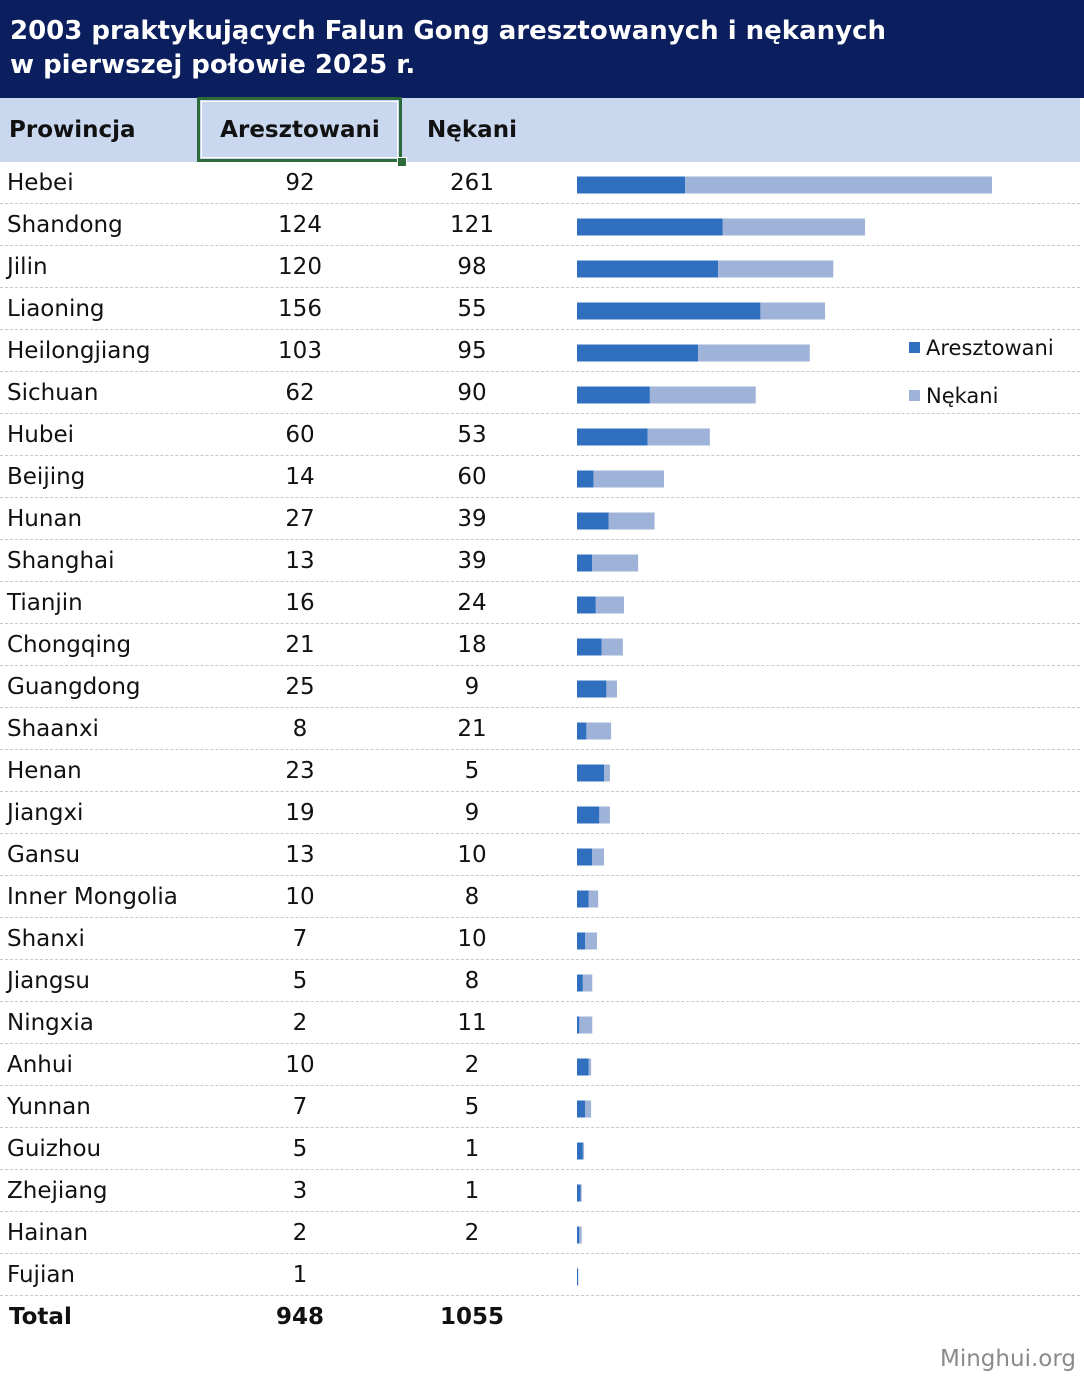 This screenshot has height=1398, width=1084. I want to click on header-arrested: Aresztowani, so click(300, 130).